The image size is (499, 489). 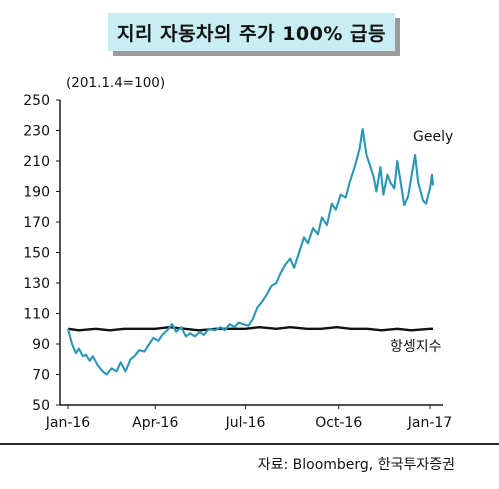 What do you see at coordinates (41, 406) in the screenshot?
I see `y-tick-label: 50` at bounding box center [41, 406].